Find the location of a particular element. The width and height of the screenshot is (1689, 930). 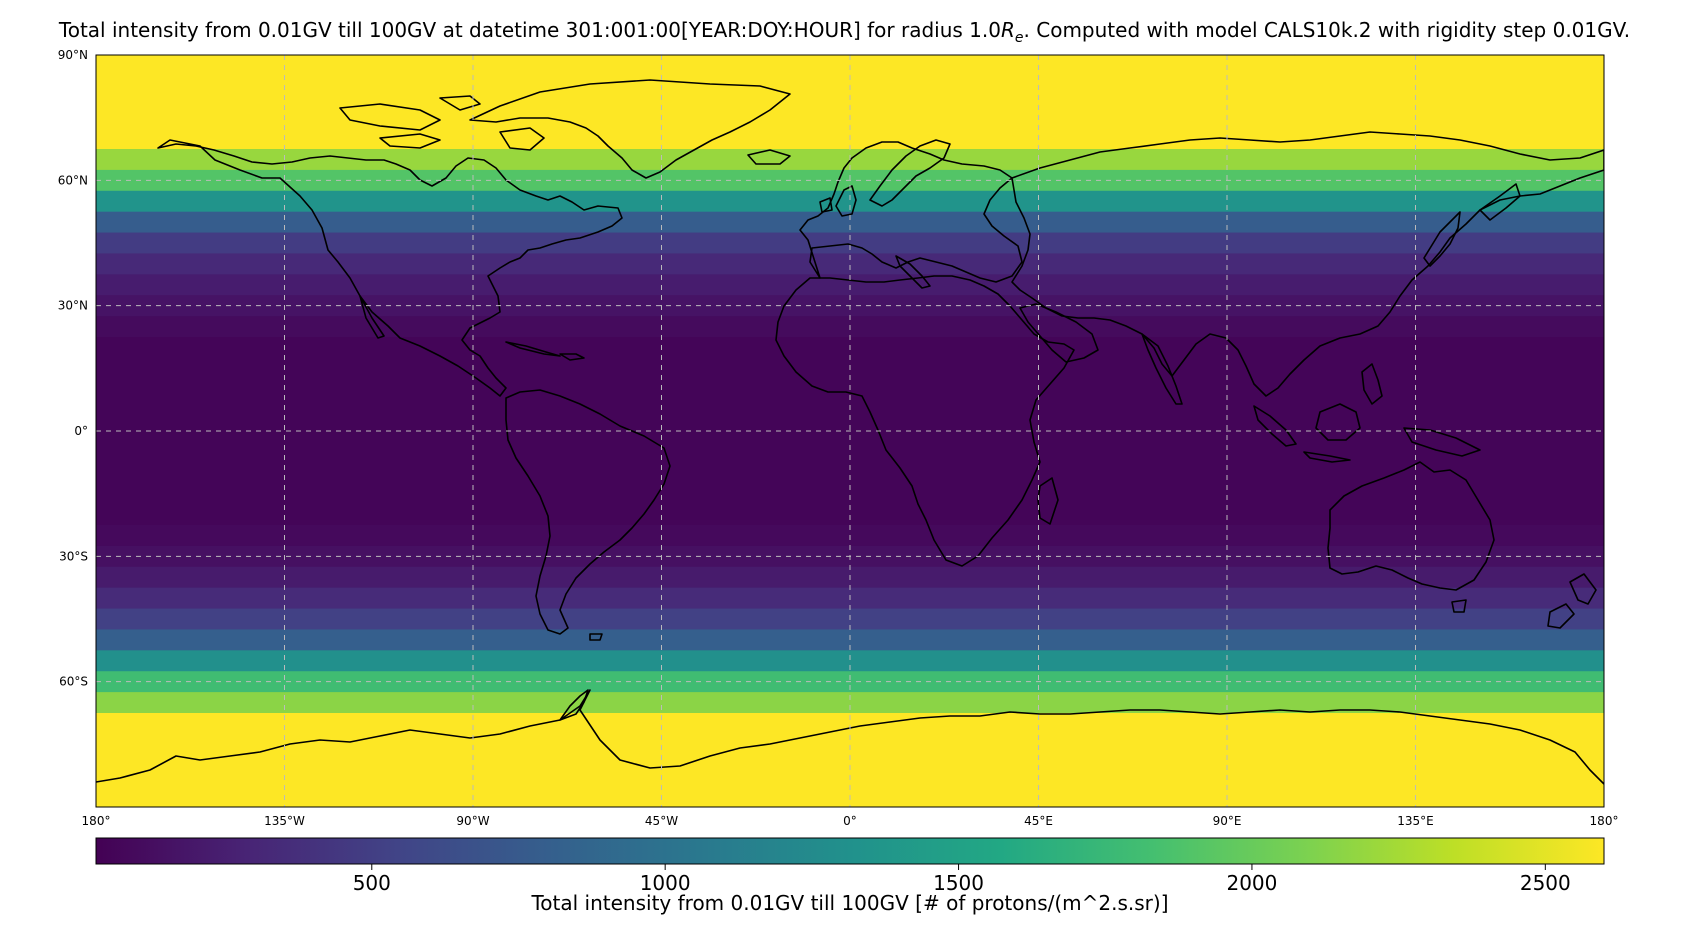

coastline-britain is located at coordinates (838, 201).